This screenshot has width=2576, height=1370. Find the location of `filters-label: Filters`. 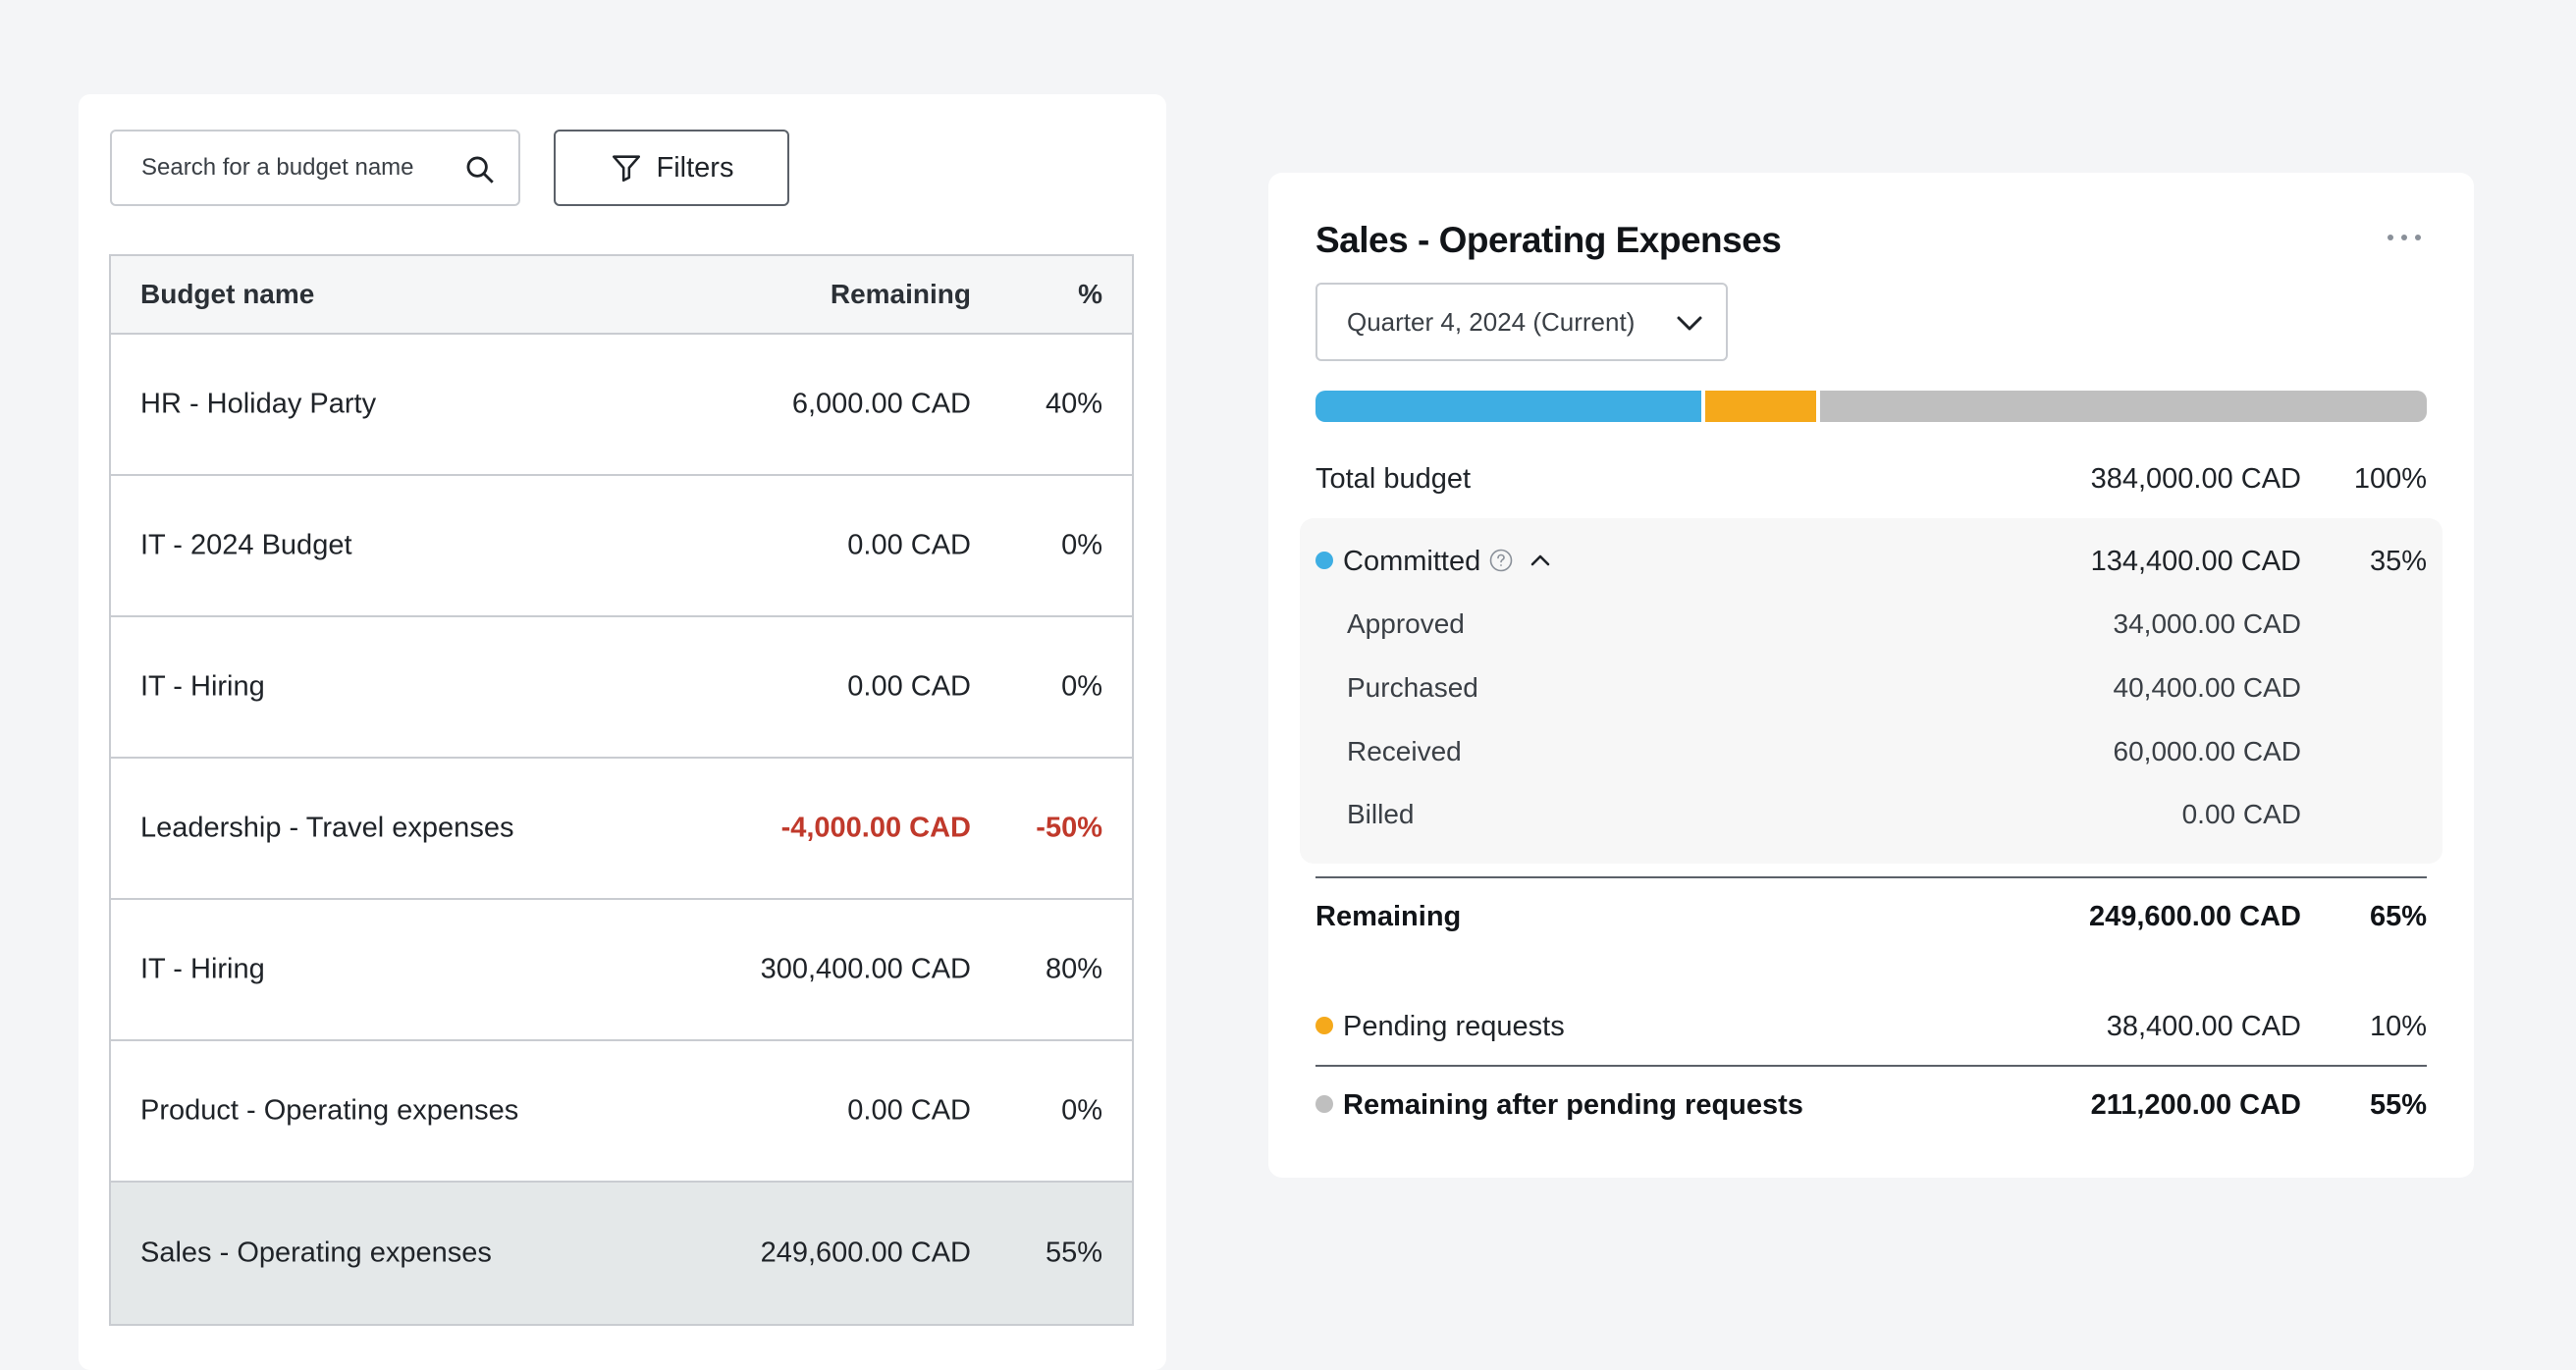

filters-label: Filters is located at coordinates (695, 167).